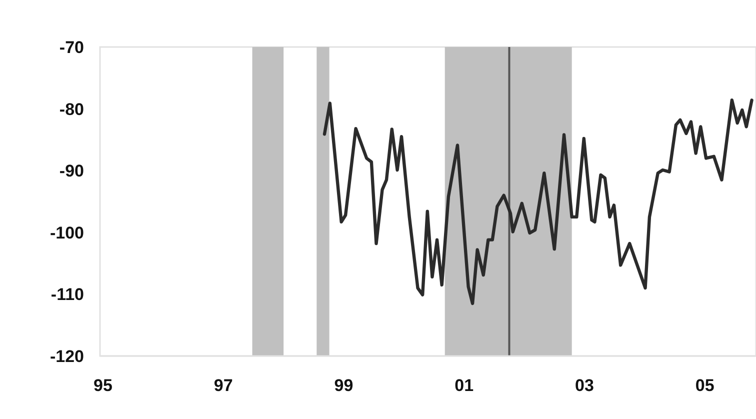 Image resolution: width=756 pixels, height=419 pixels. What do you see at coordinates (71, 109) in the screenshot?
I see `y-tick-label: -80` at bounding box center [71, 109].